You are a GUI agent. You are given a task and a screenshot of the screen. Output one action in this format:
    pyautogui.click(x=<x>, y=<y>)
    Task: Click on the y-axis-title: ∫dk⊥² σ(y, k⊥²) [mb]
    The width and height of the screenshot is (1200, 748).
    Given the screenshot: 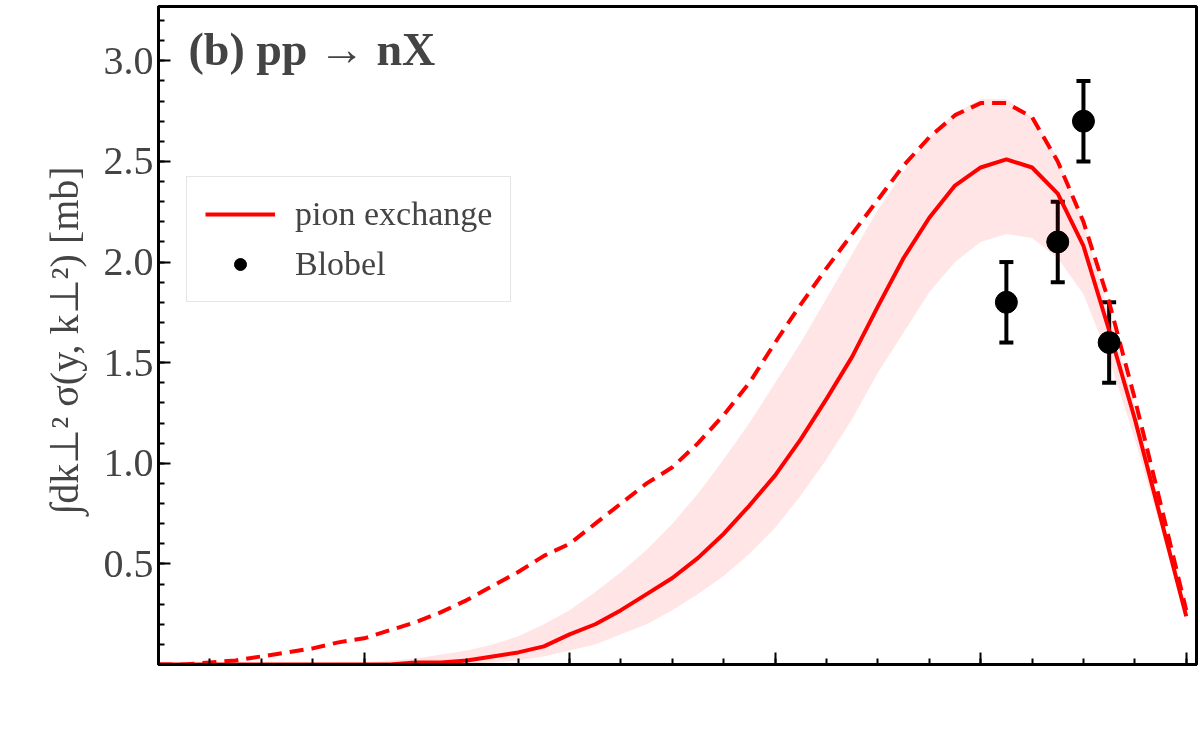 What is the action you would take?
    pyautogui.click(x=65, y=342)
    